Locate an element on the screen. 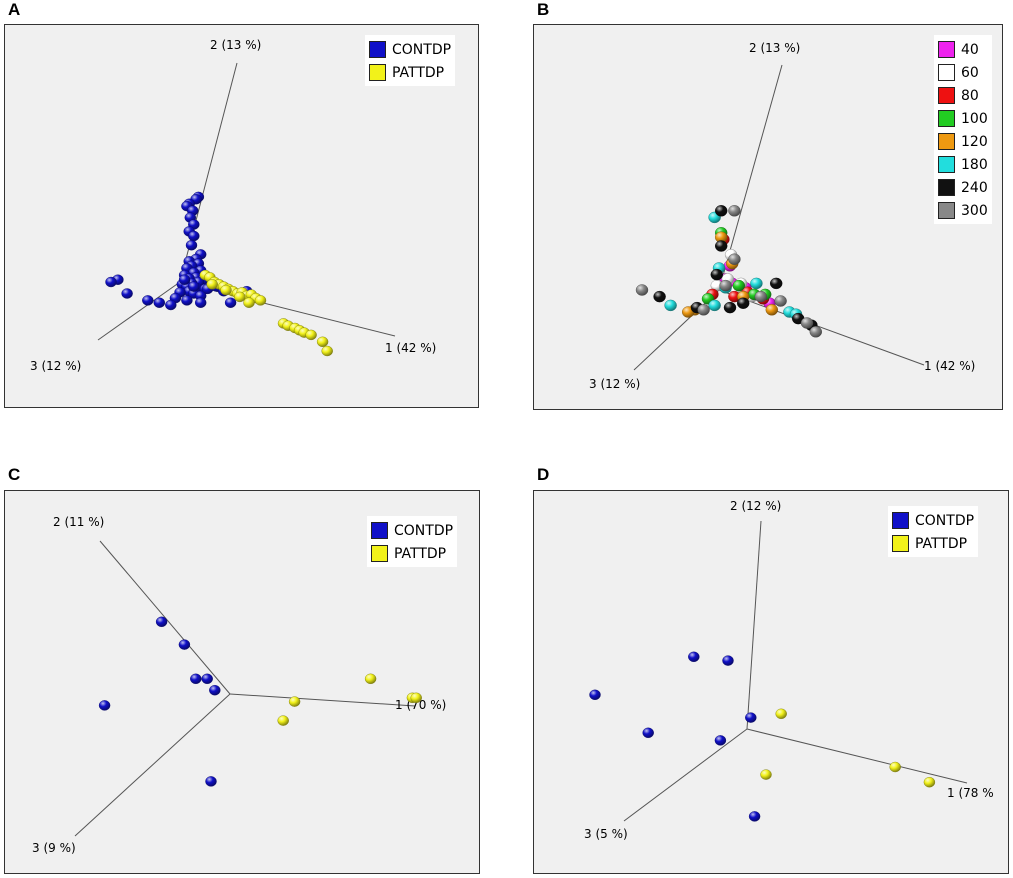 This screenshot has height=878, width=1013. axis-label-1: 1 (78 % is located at coordinates (970, 793).